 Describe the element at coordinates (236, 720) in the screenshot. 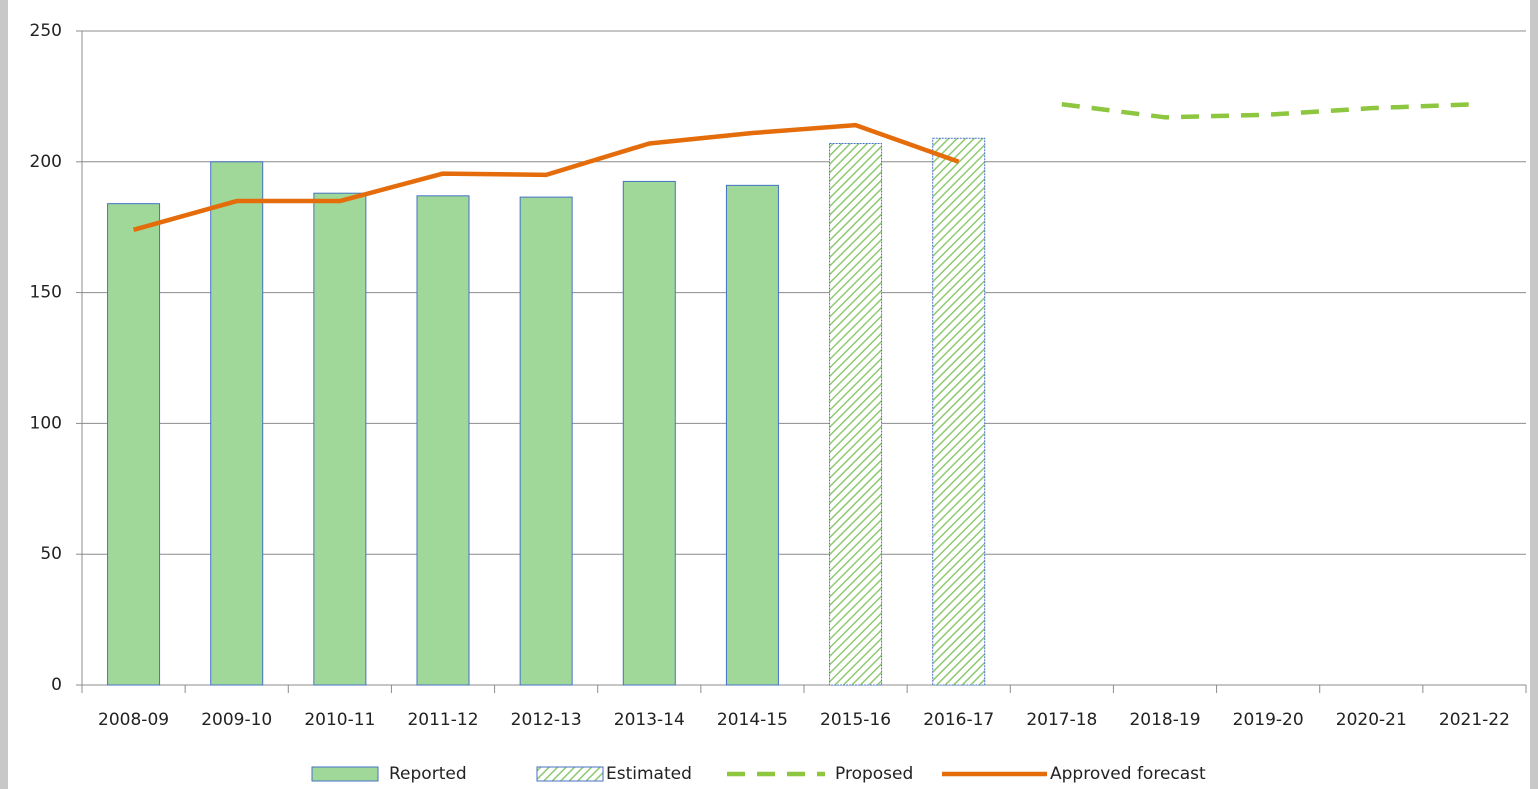

I see `x-tick-label: 2009-10` at that location.